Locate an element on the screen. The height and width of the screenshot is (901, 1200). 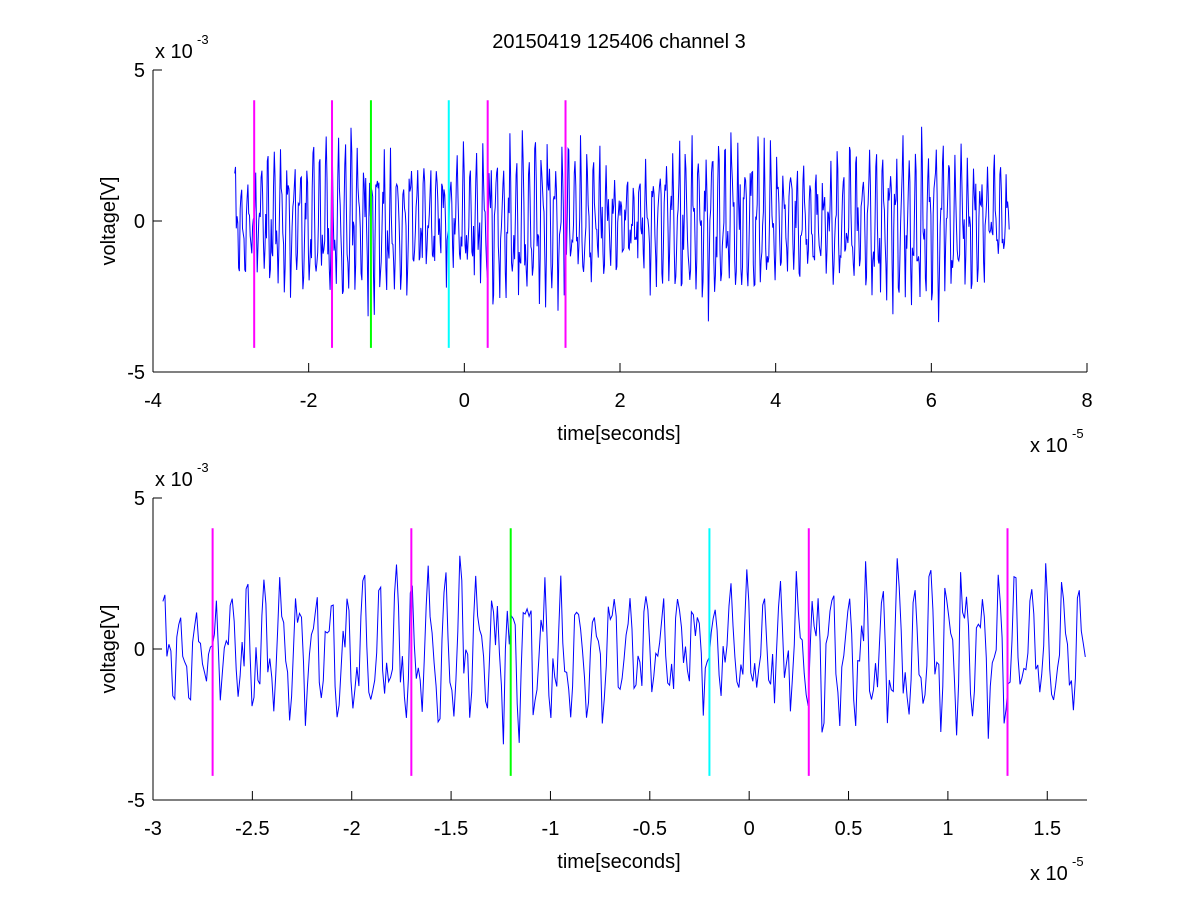
x-tick-label: -1 is located at coordinates (551, 829).